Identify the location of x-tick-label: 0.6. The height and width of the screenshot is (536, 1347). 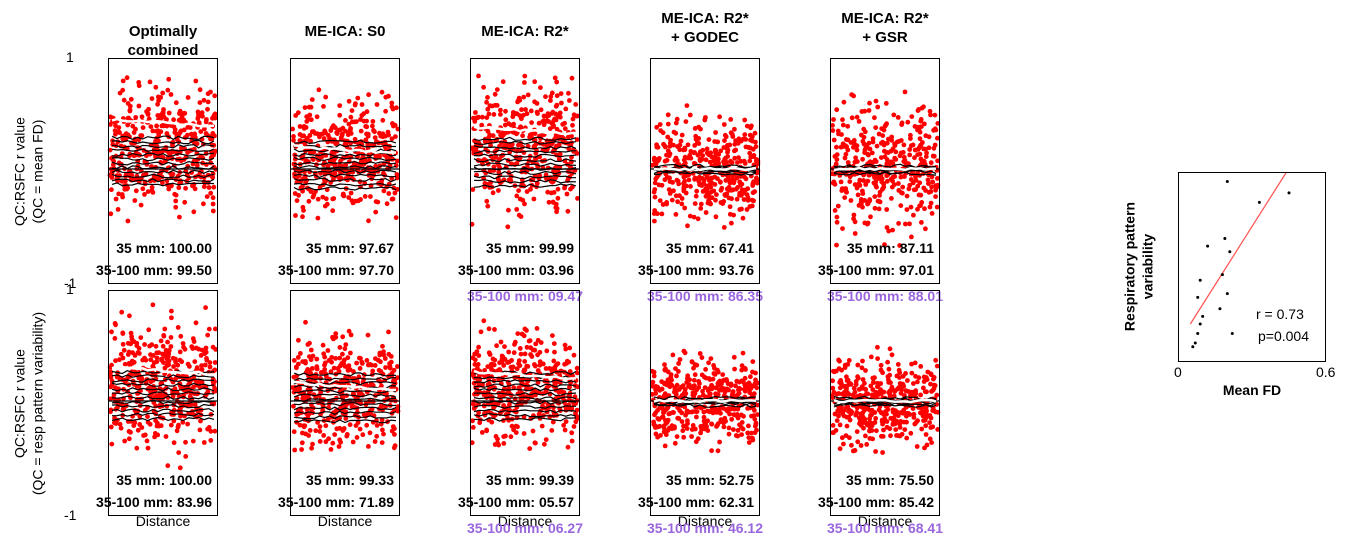
(1326, 372).